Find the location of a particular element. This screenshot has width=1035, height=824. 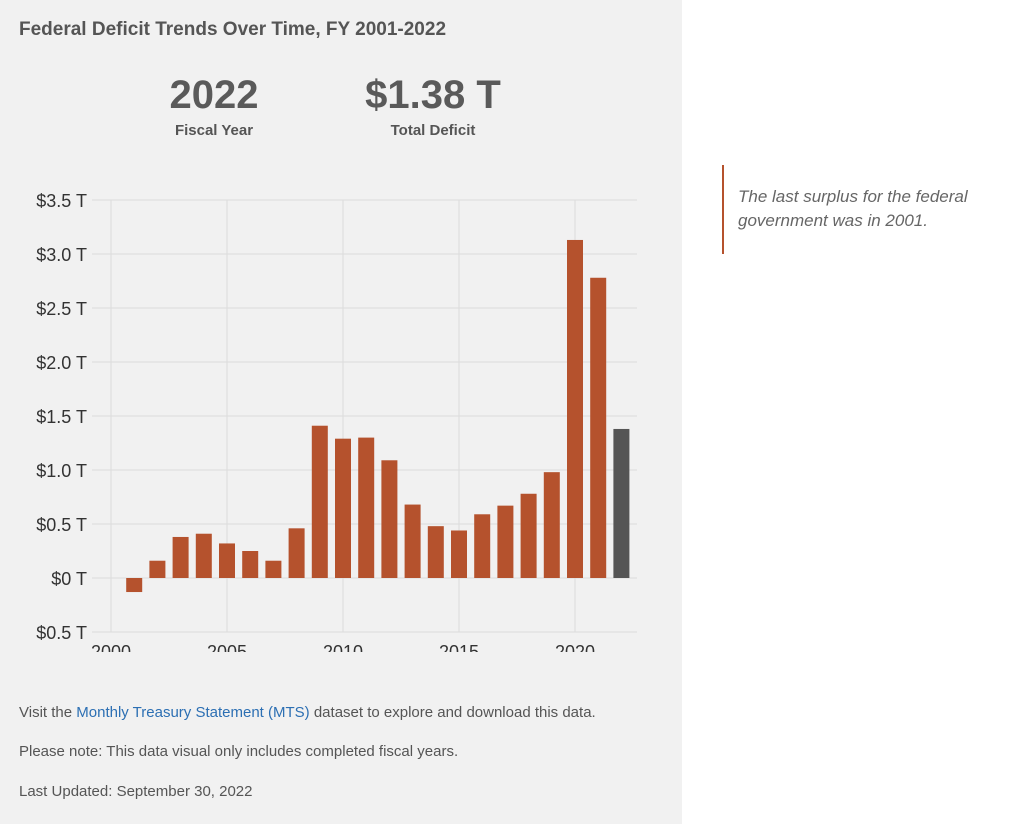

bar-2021 is located at coordinates (598, 427).